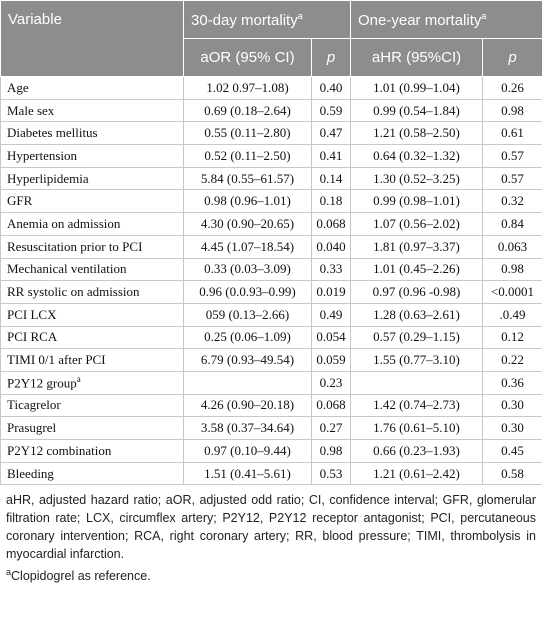 The width and height of the screenshot is (542, 632). I want to click on cell-text: P2Y12 combination, so click(59, 450).